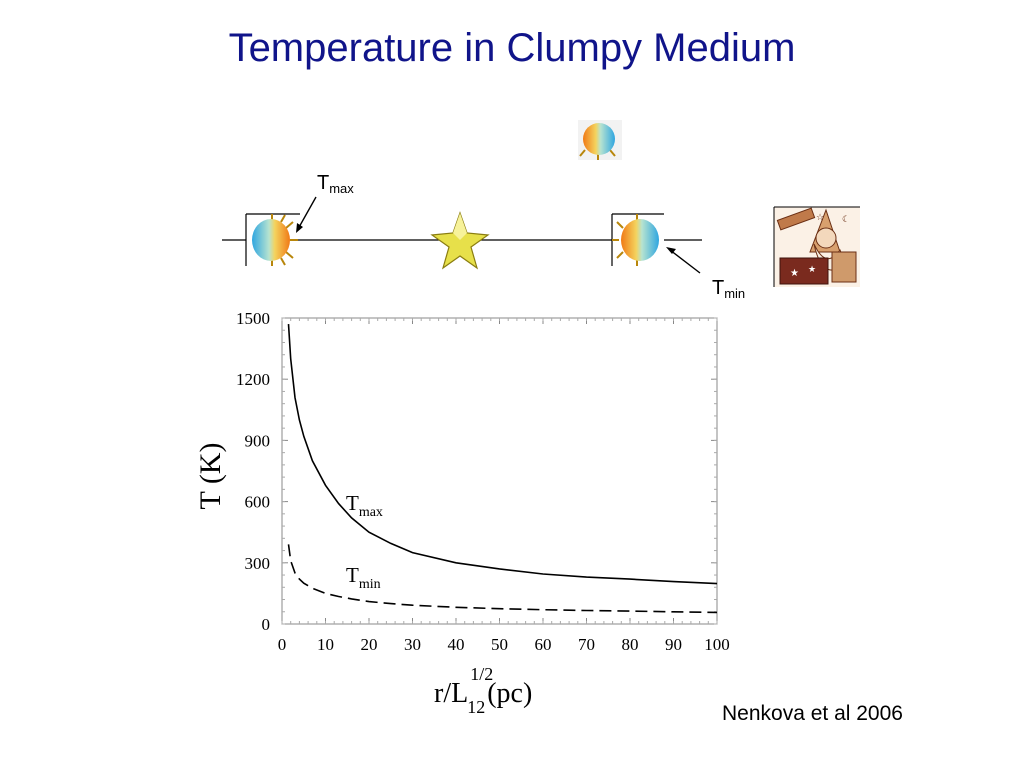 This screenshot has height=768, width=1024. I want to click on tmax-label: Tmax, so click(335, 184).